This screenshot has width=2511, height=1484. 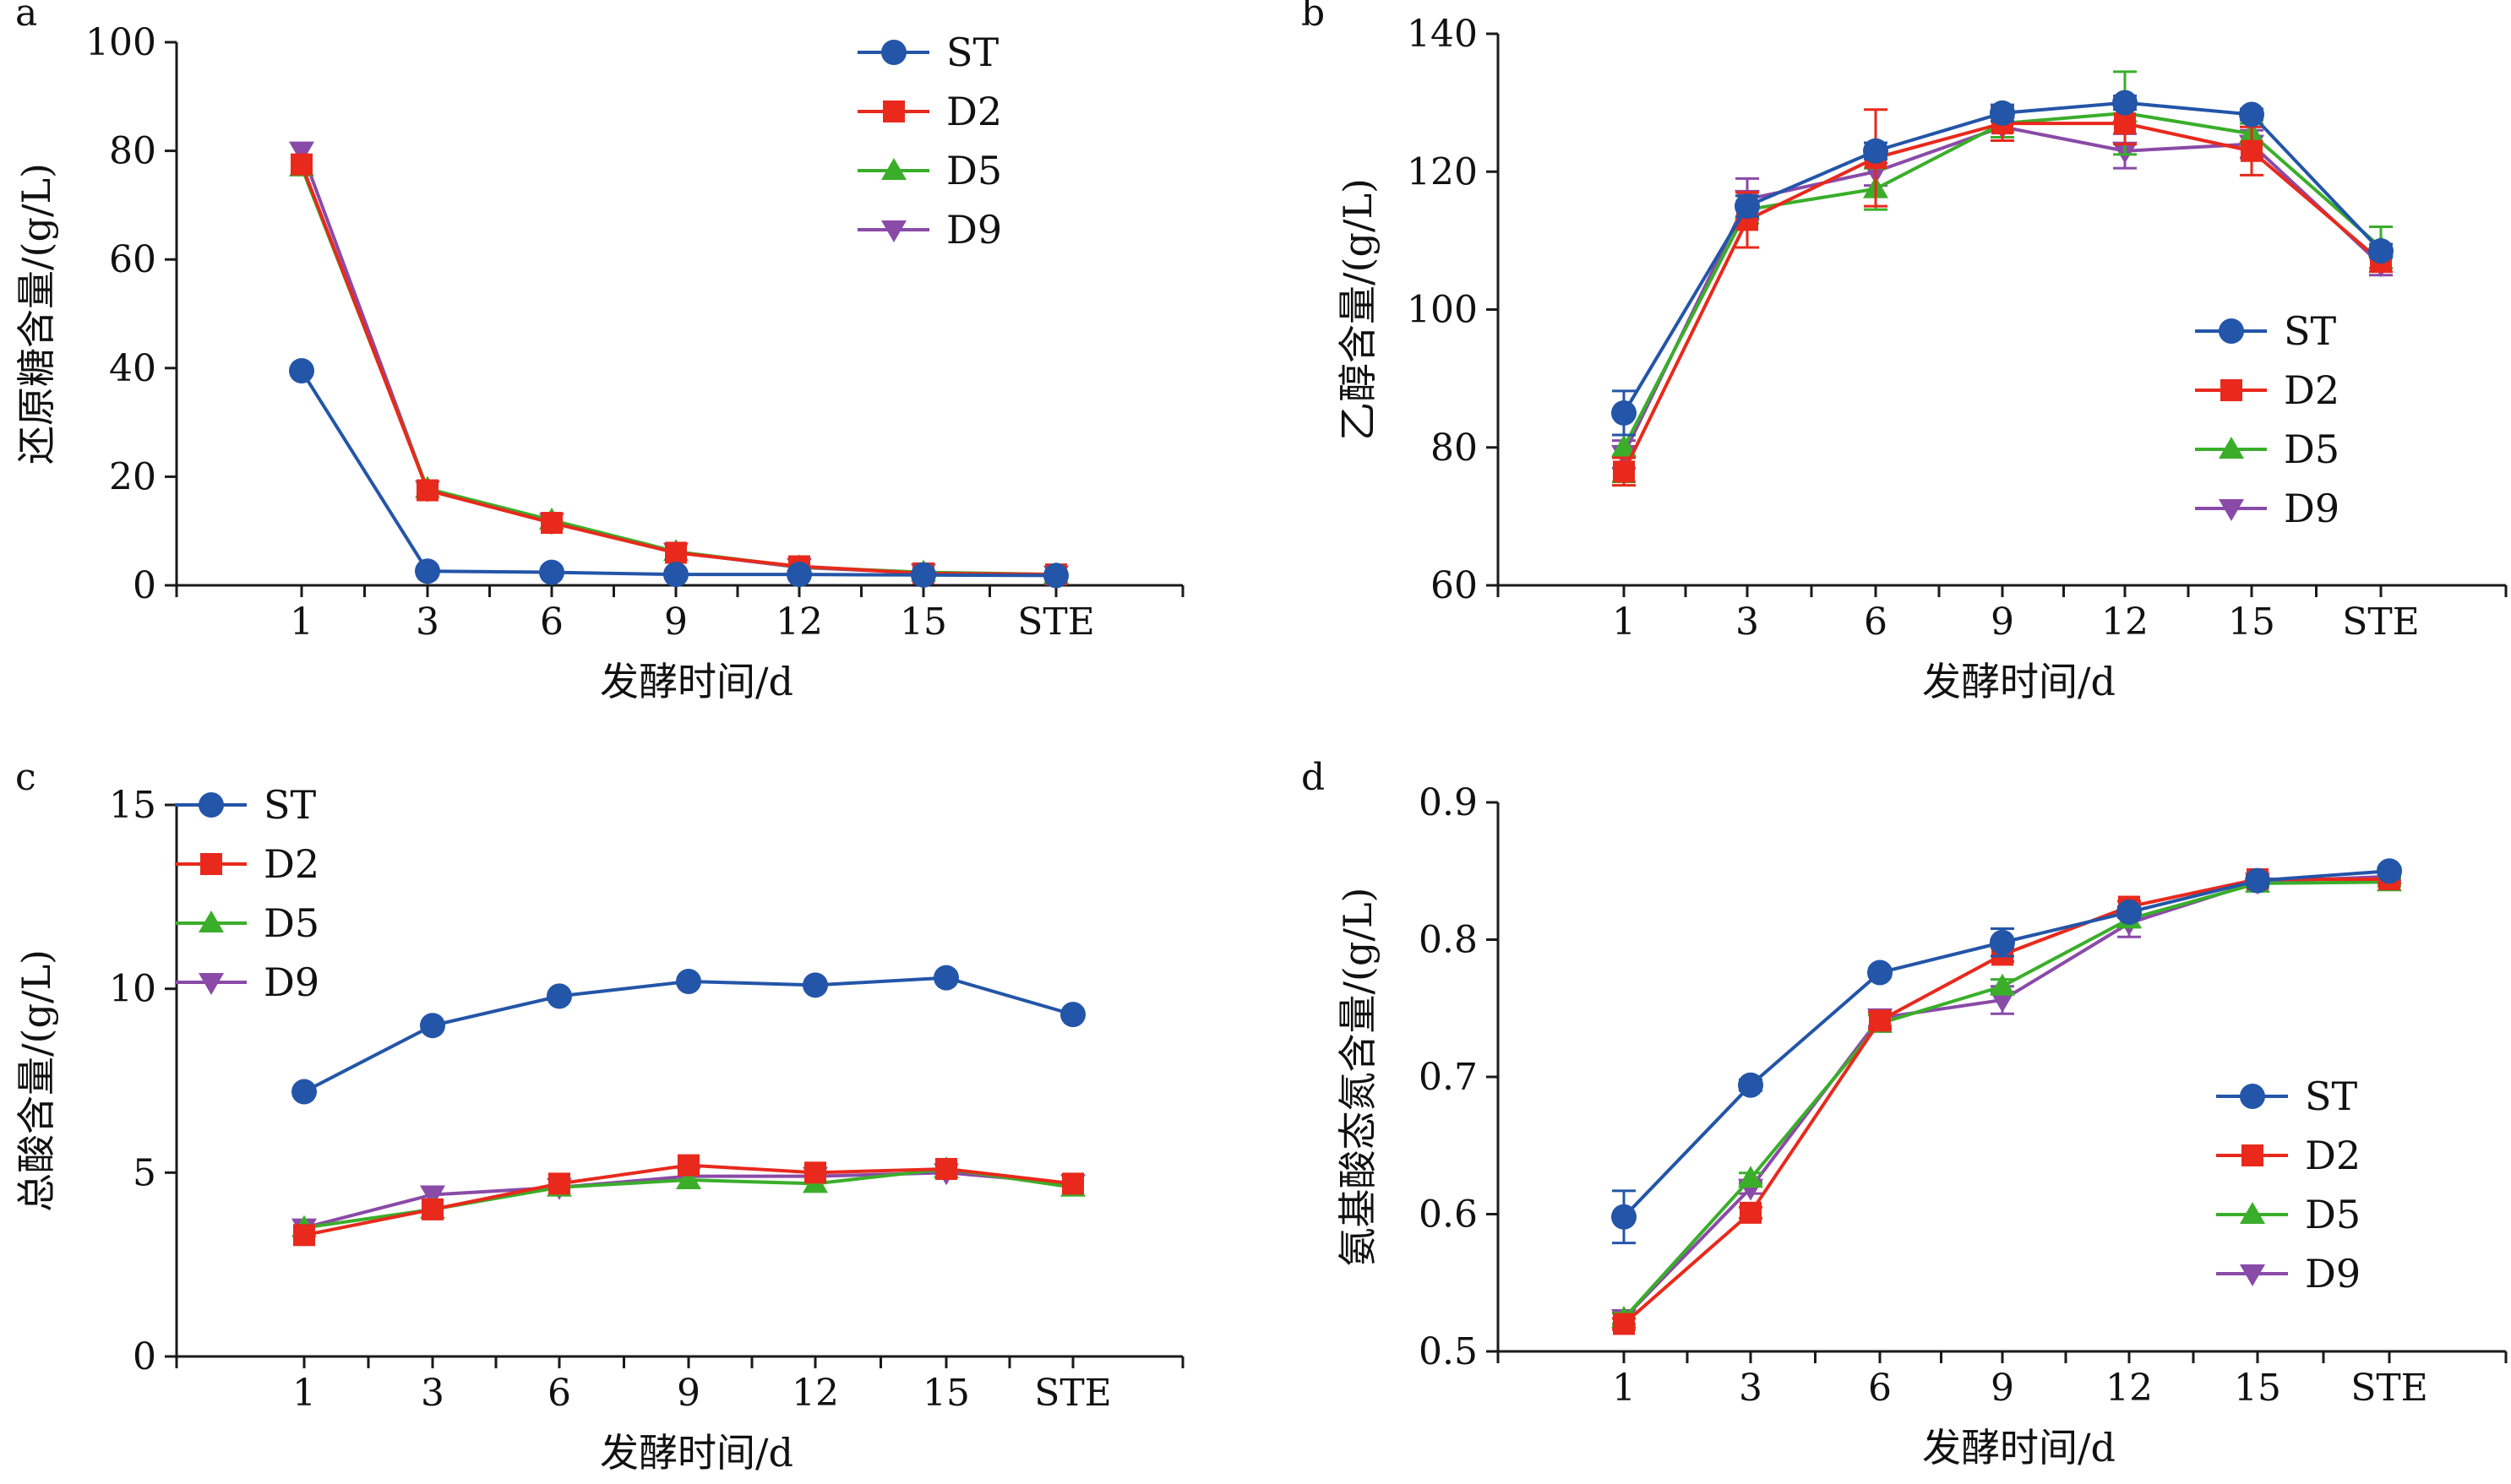 What do you see at coordinates (1313, 777) in the screenshot?
I see `panel-letter: d` at bounding box center [1313, 777].